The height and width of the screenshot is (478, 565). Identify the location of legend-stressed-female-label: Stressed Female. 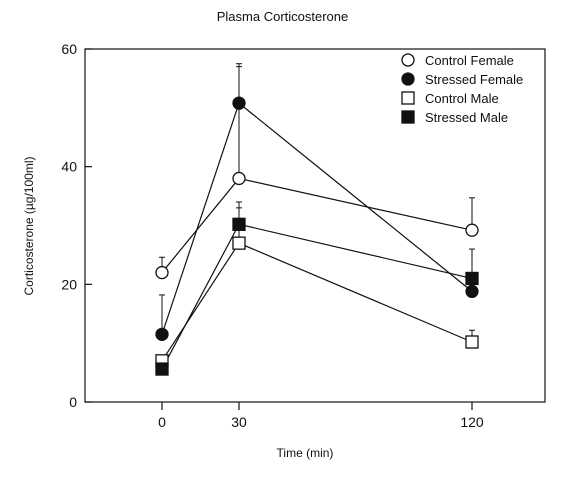
(474, 79).